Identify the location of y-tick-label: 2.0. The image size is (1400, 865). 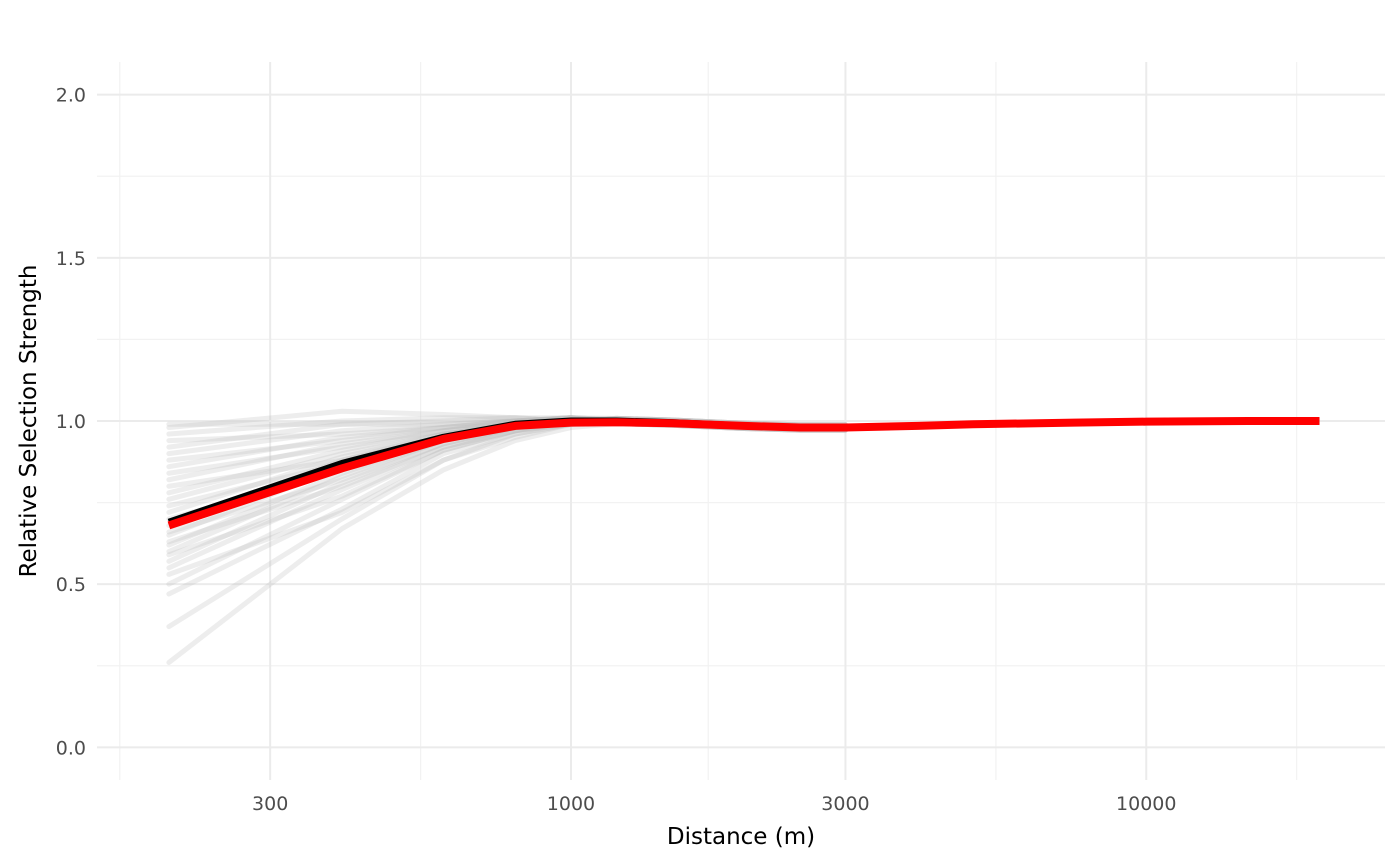
(71, 96).